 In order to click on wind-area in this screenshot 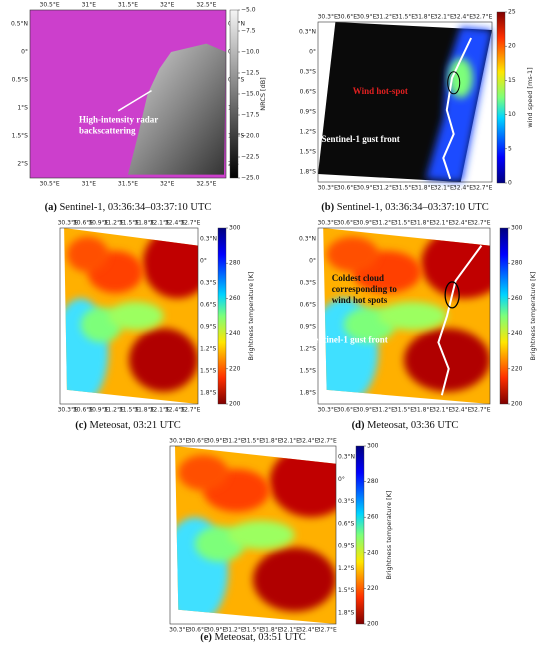, I will do `click(458, 104)`.